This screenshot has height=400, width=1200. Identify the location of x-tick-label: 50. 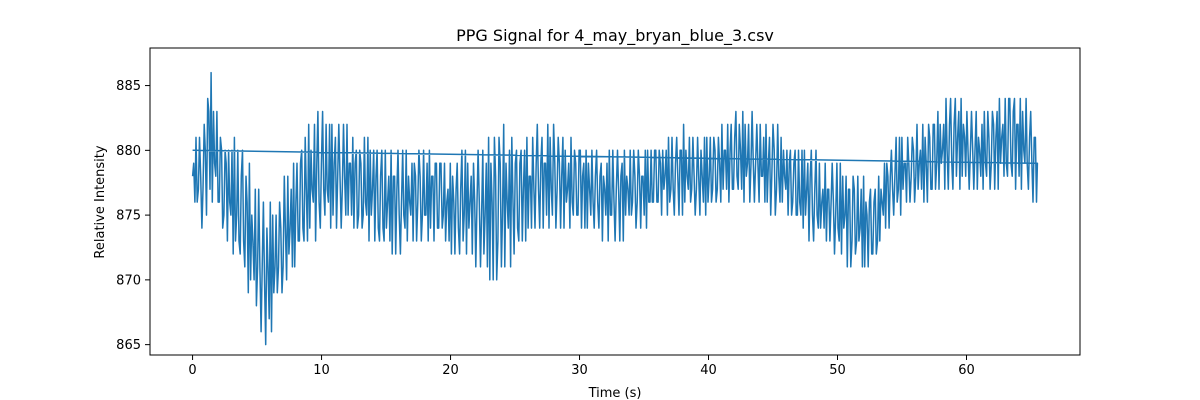
(837, 370).